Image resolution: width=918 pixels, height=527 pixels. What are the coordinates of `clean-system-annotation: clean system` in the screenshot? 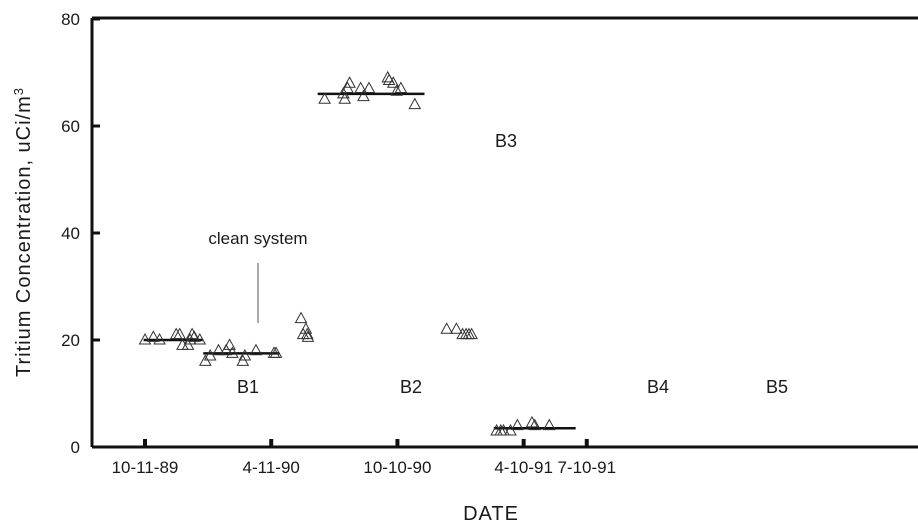 It's located at (257, 238).